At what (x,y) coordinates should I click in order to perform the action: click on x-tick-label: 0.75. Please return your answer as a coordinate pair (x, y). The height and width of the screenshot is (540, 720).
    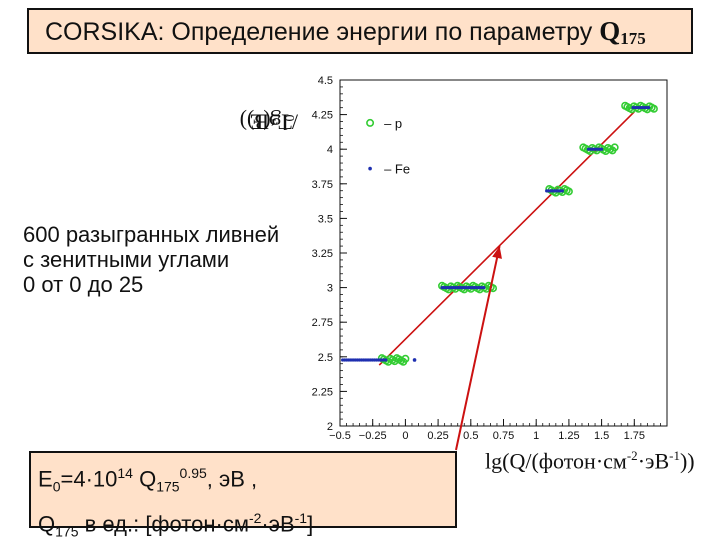
    Looking at the image, I should click on (503, 436).